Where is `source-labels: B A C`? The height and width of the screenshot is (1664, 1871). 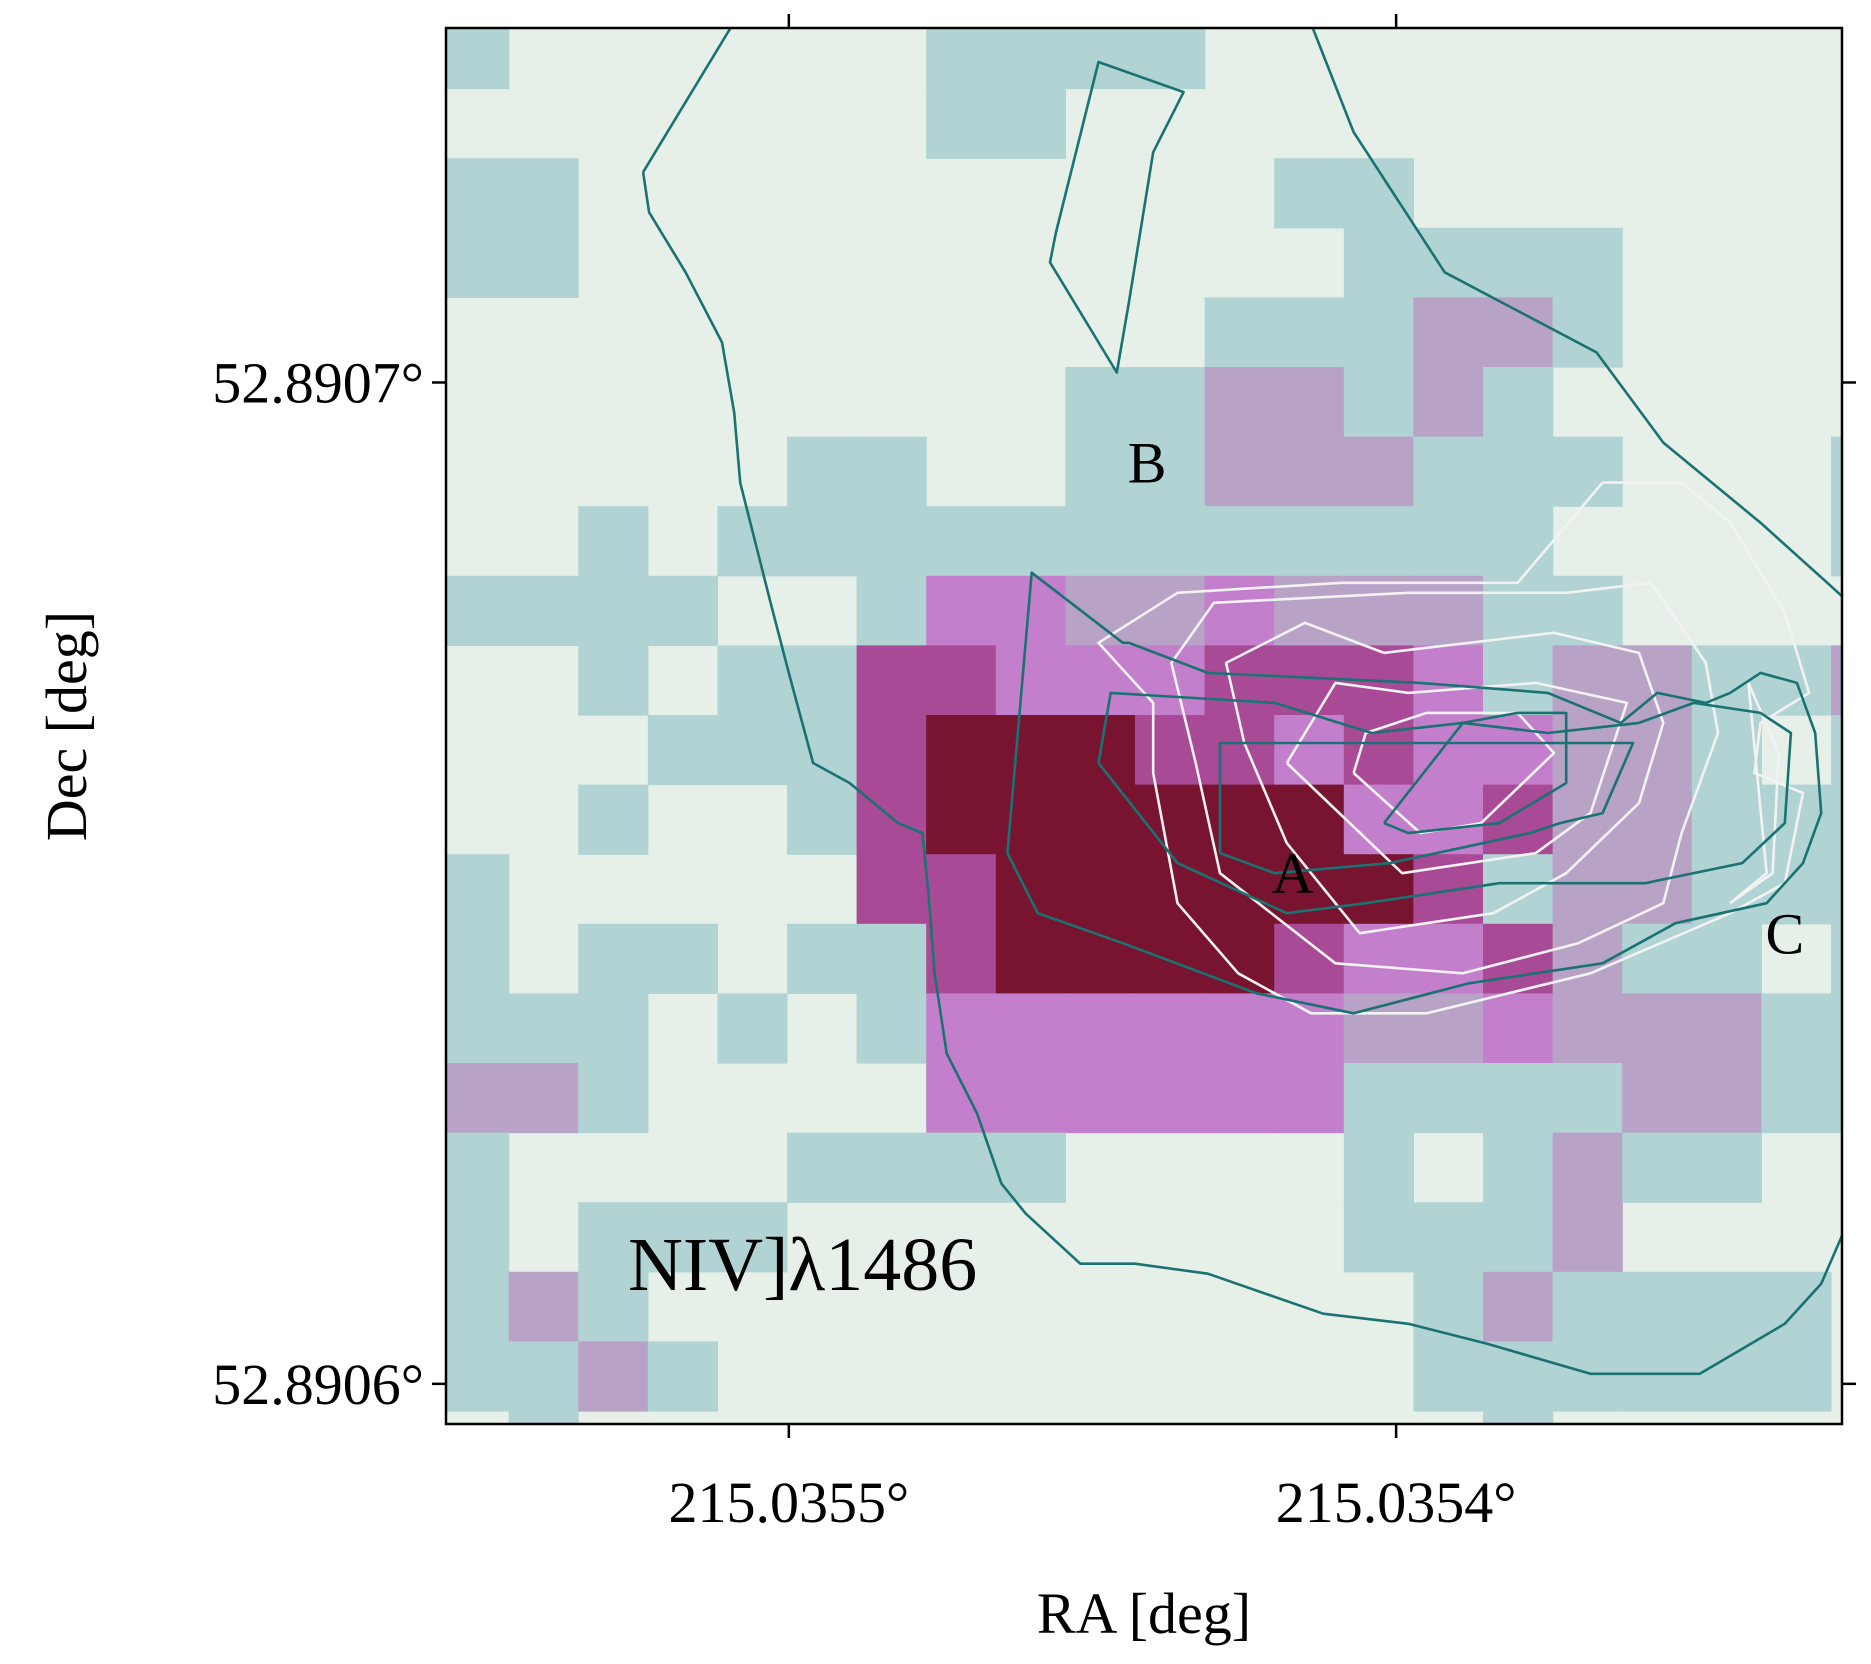 source-labels: B A C is located at coordinates (1466, 699).